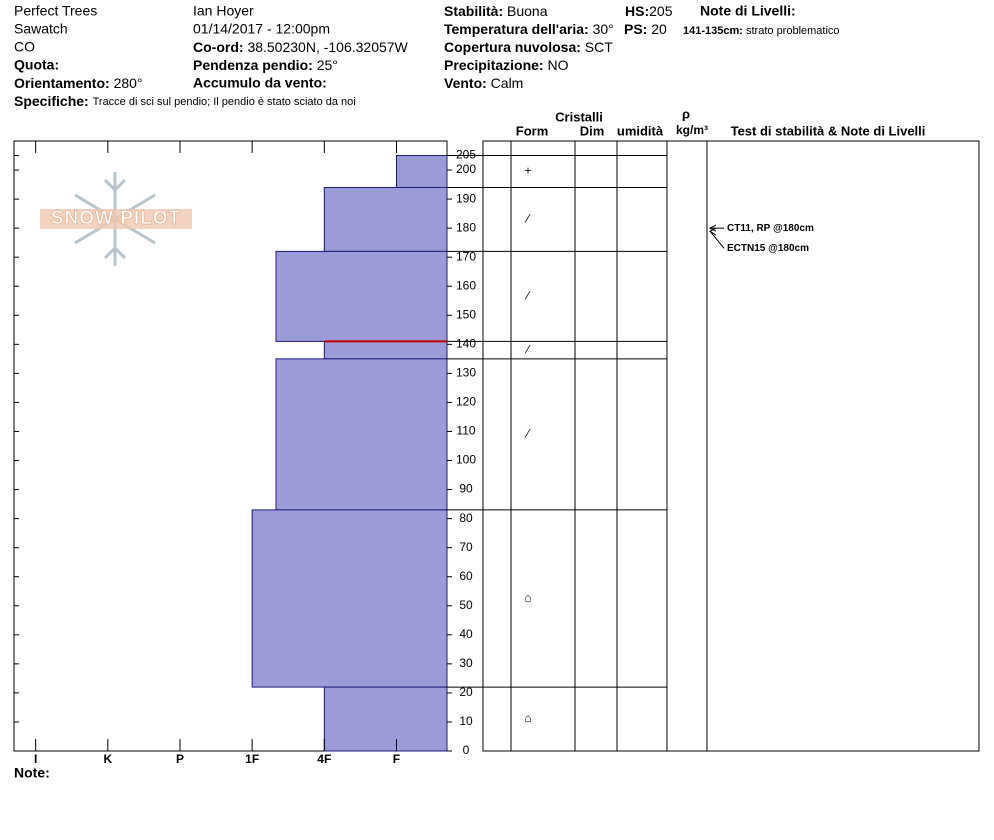  I want to click on y-tick-label: 130, so click(466, 373).